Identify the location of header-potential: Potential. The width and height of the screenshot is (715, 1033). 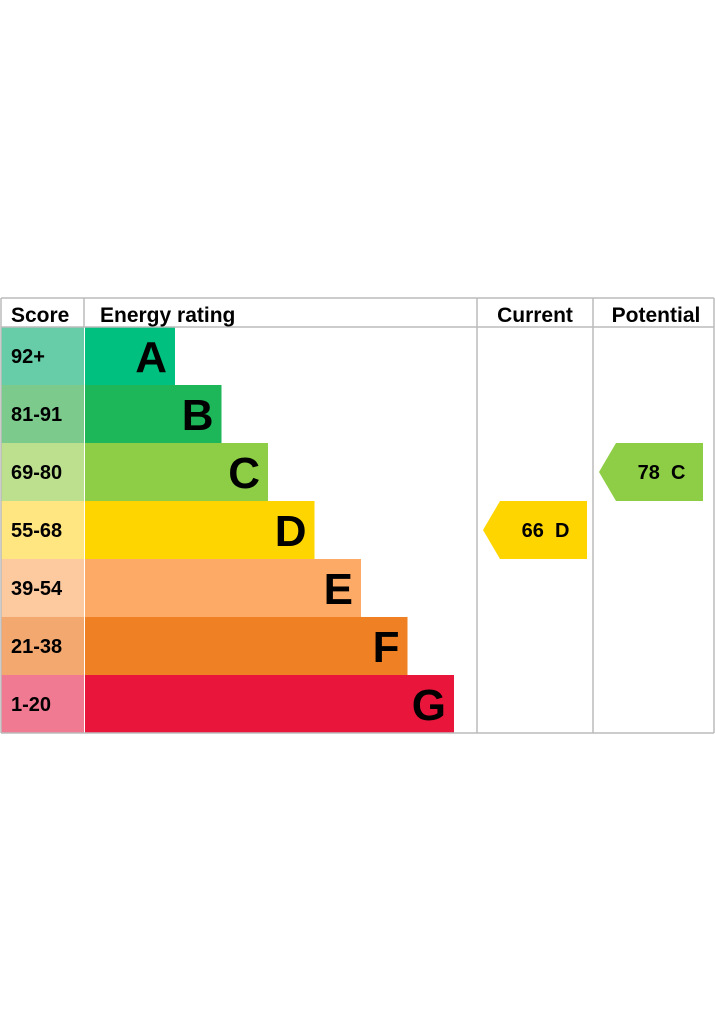
(656, 315).